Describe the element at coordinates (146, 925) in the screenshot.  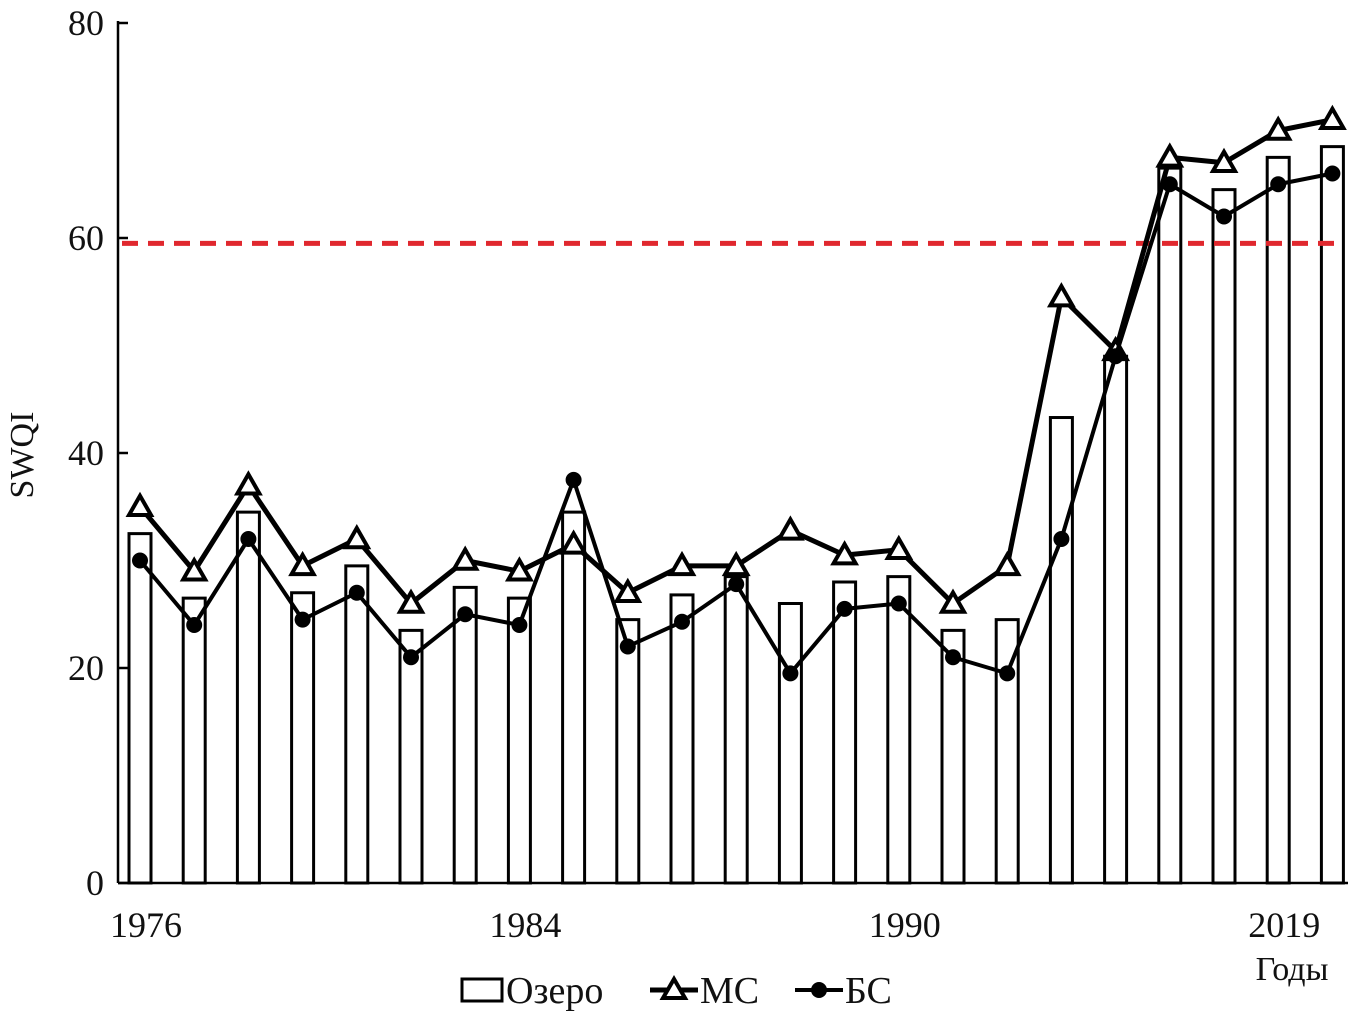
I see `x-tick-label-1976: 1976` at that location.